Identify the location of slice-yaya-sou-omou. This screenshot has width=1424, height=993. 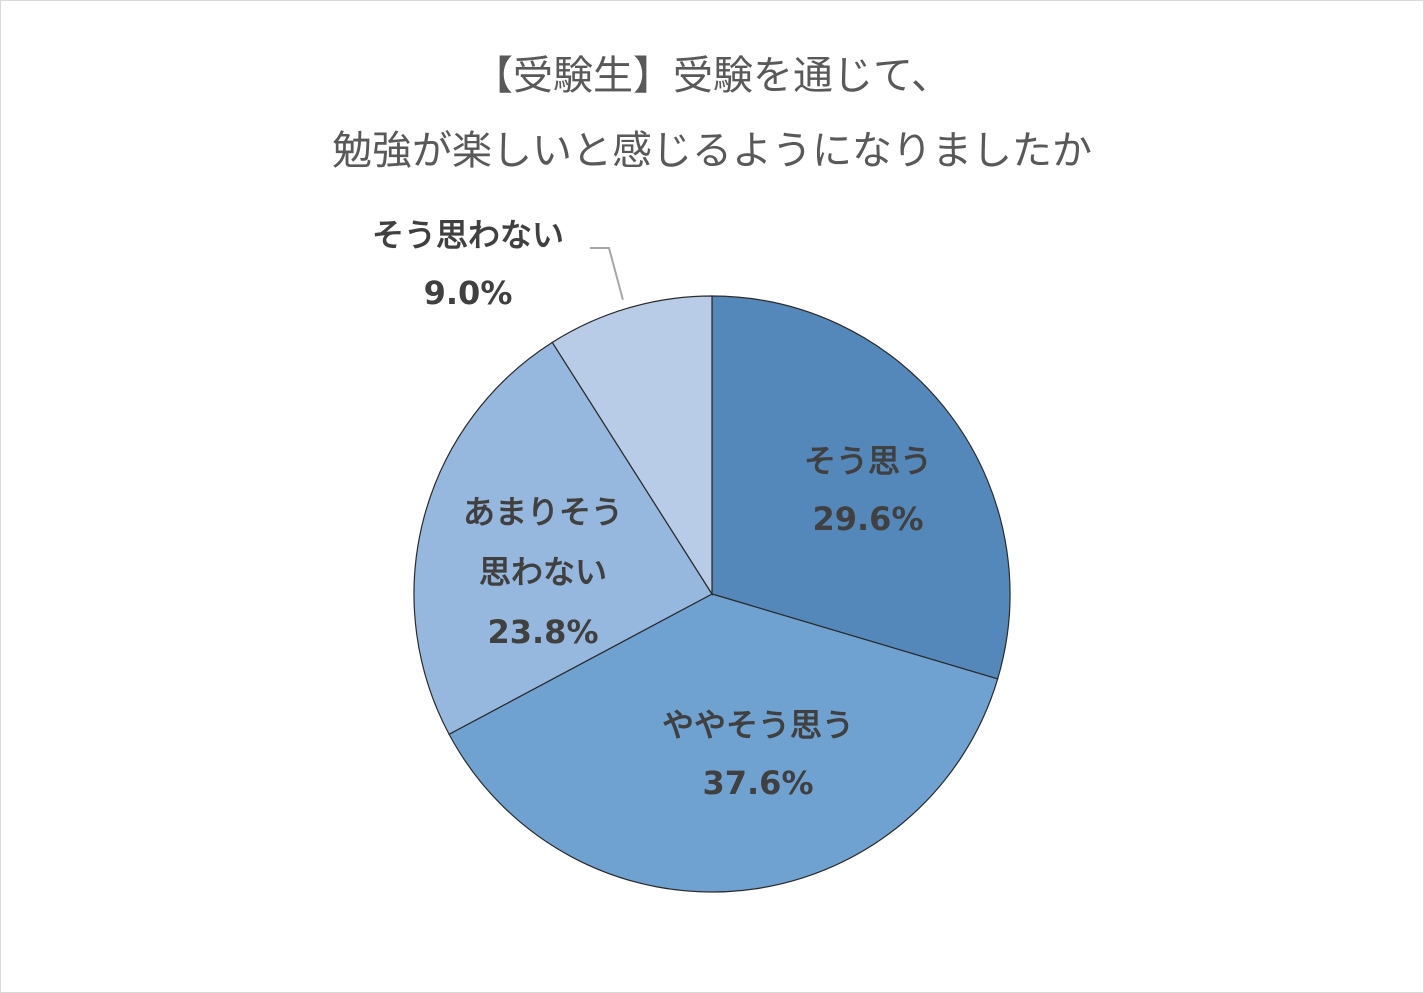
(723, 743).